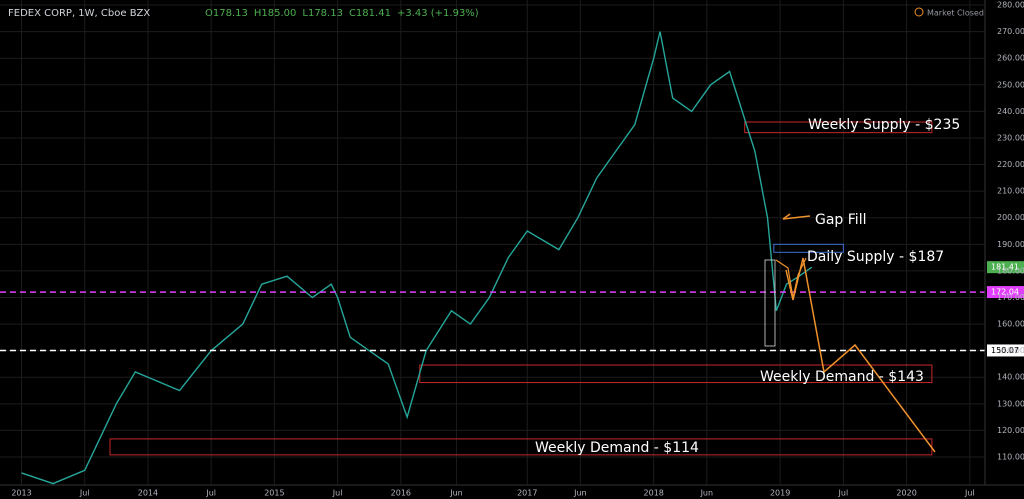 This screenshot has width=1024, height=499. I want to click on symbol-title: FEDEX CORP, 1W, Cboe BZX, so click(79, 13).